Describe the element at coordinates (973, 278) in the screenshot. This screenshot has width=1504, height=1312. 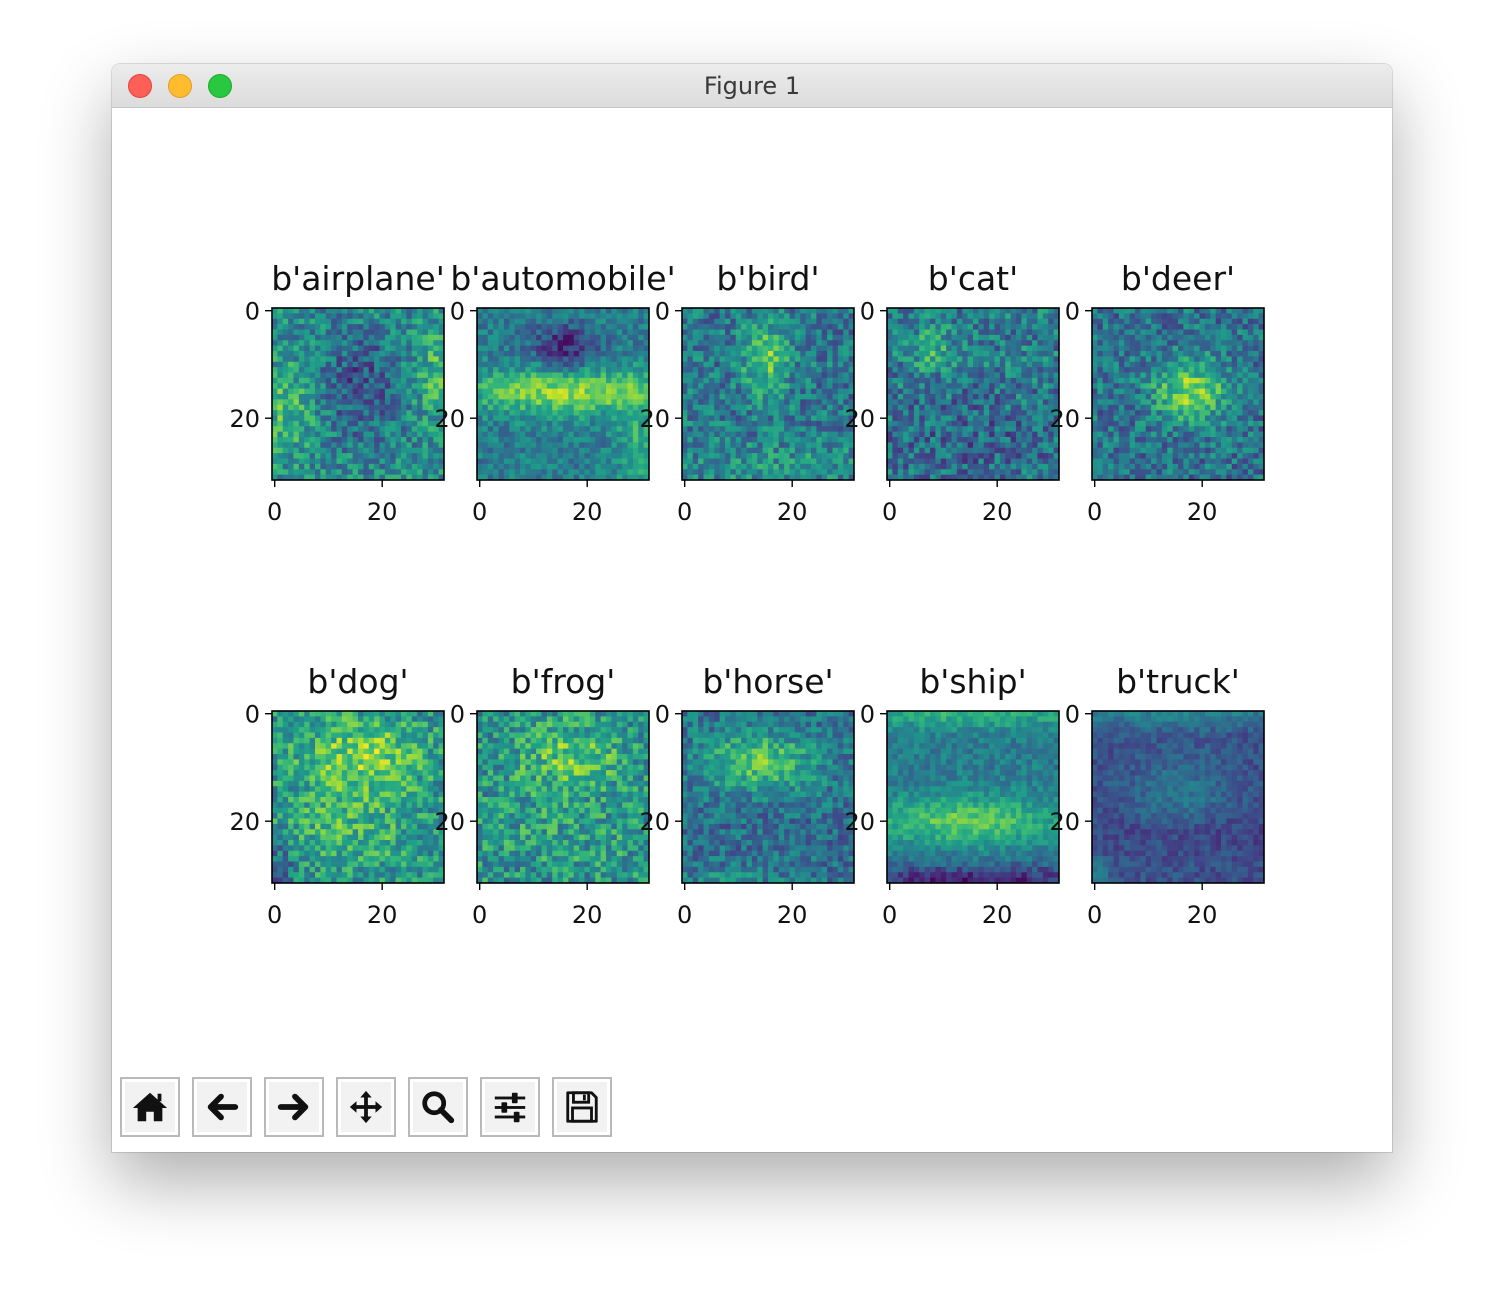
I see `subplot-title: b'cat'` at that location.